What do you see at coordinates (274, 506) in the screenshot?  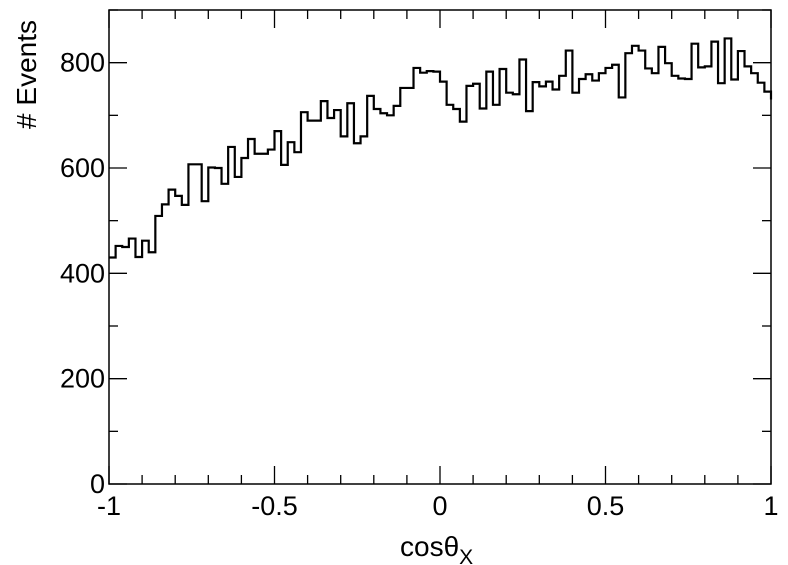 I see `x-tick-label: -0.5` at bounding box center [274, 506].